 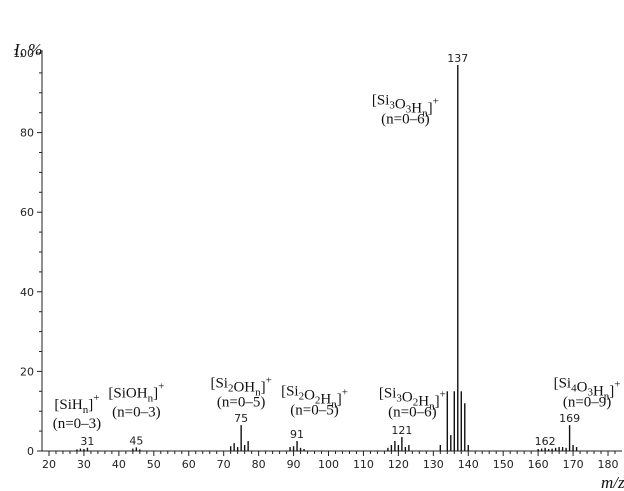 I want to click on x-tick-label: 180, so click(x=608, y=464).